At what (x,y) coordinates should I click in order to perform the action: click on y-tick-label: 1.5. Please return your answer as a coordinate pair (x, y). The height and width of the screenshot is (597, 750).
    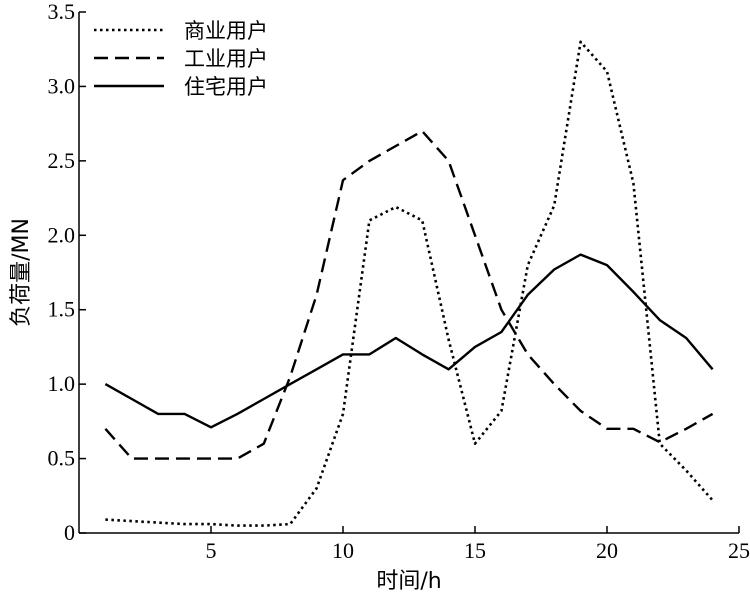
    Looking at the image, I should click on (62, 309).